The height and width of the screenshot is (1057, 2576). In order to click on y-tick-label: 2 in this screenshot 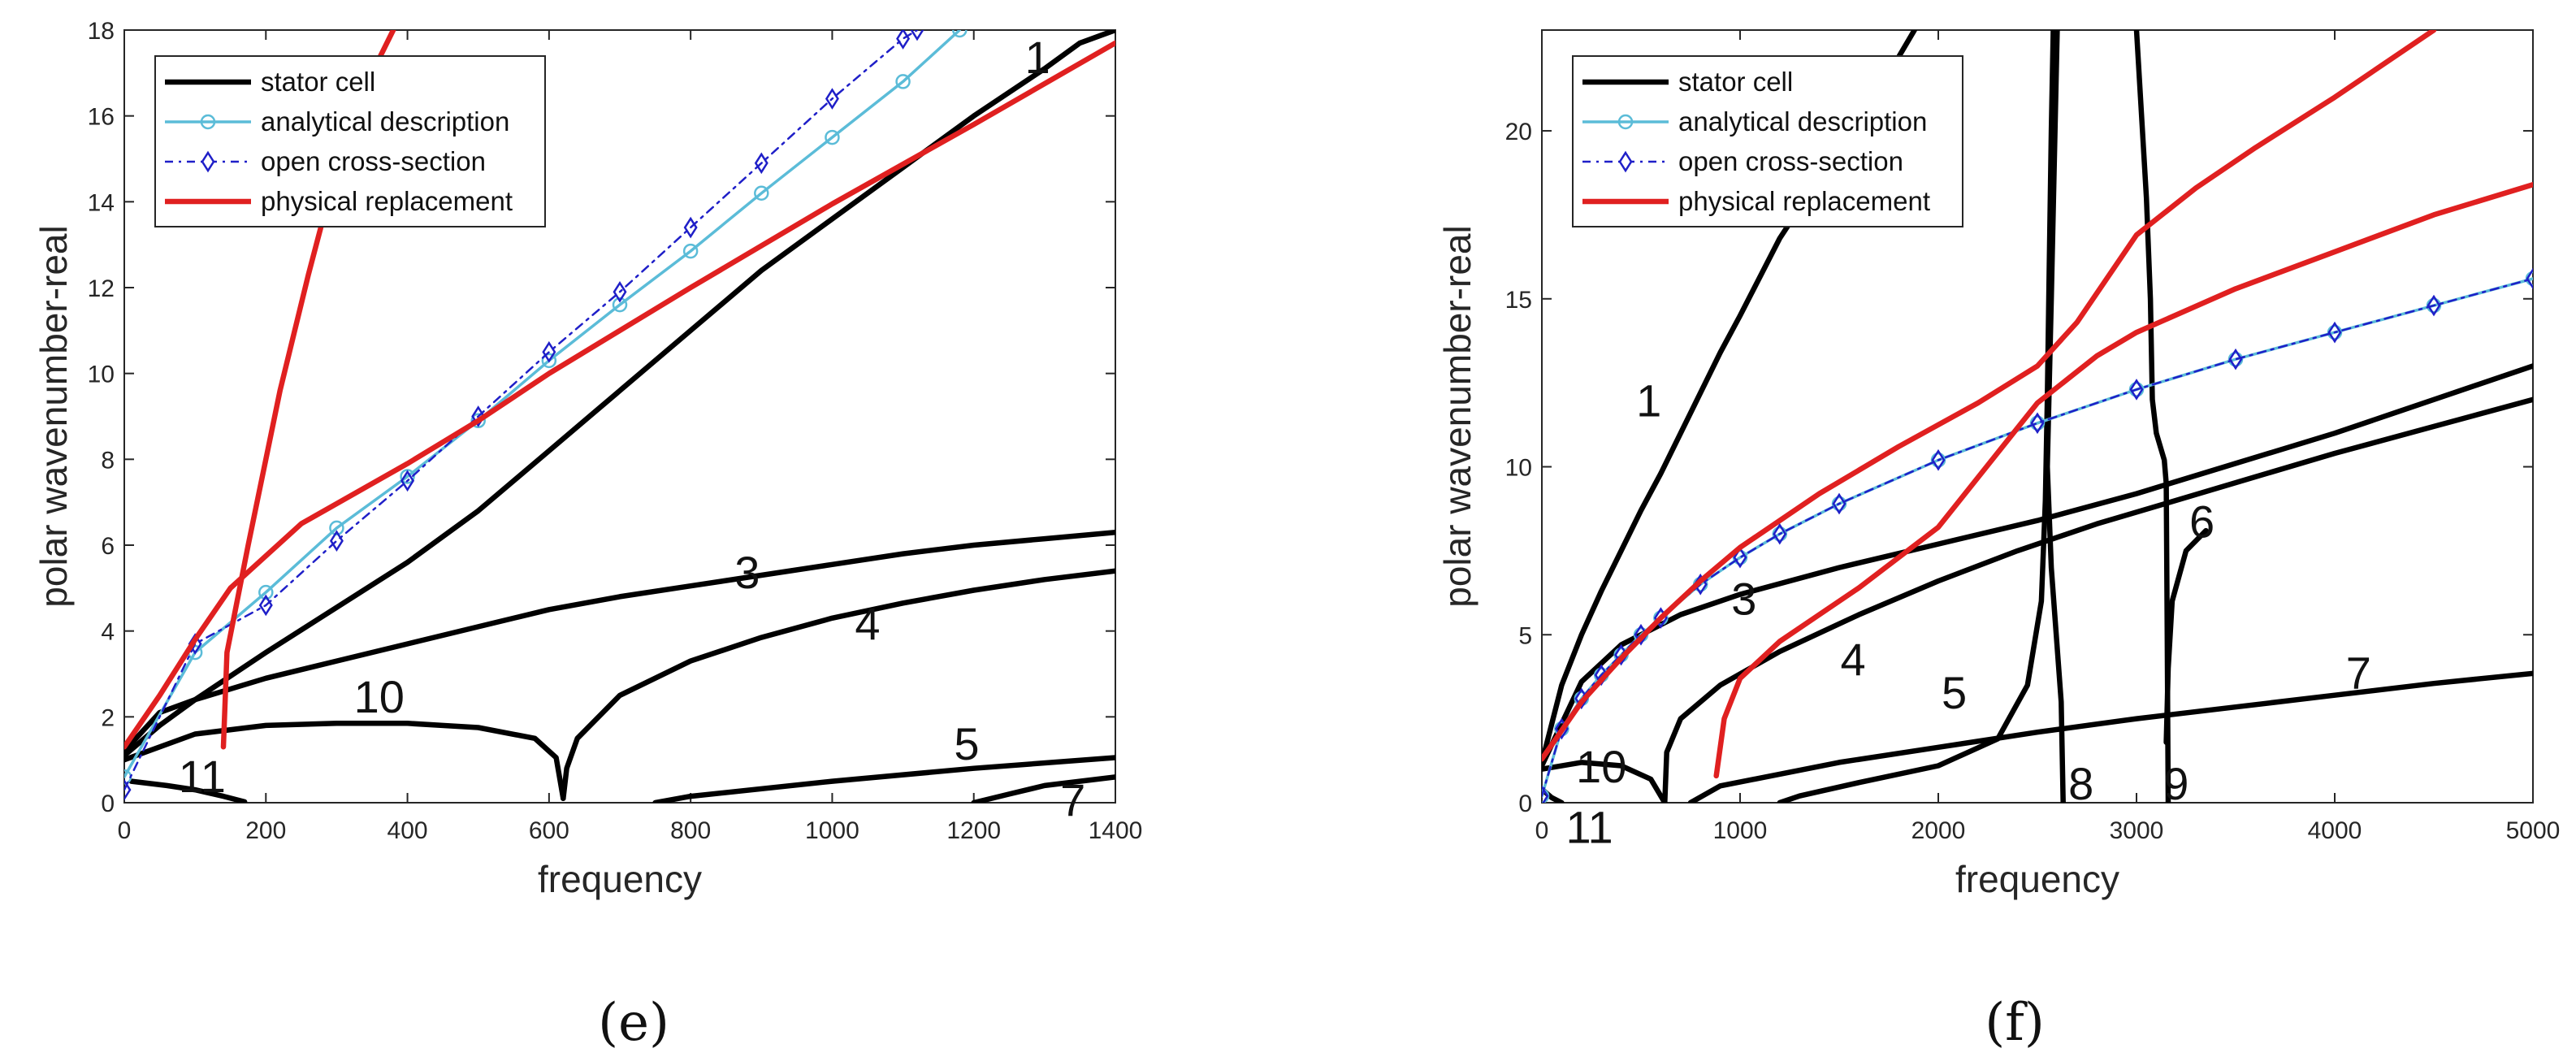, I will do `click(108, 718)`.